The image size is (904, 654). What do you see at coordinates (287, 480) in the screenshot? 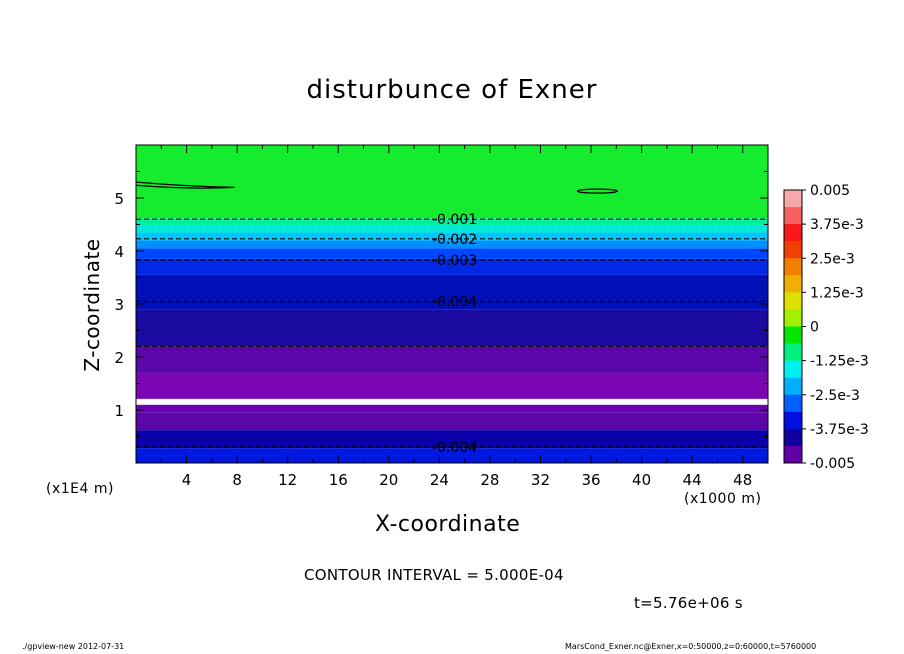
I see `x-tick-label-2: 12` at bounding box center [287, 480].